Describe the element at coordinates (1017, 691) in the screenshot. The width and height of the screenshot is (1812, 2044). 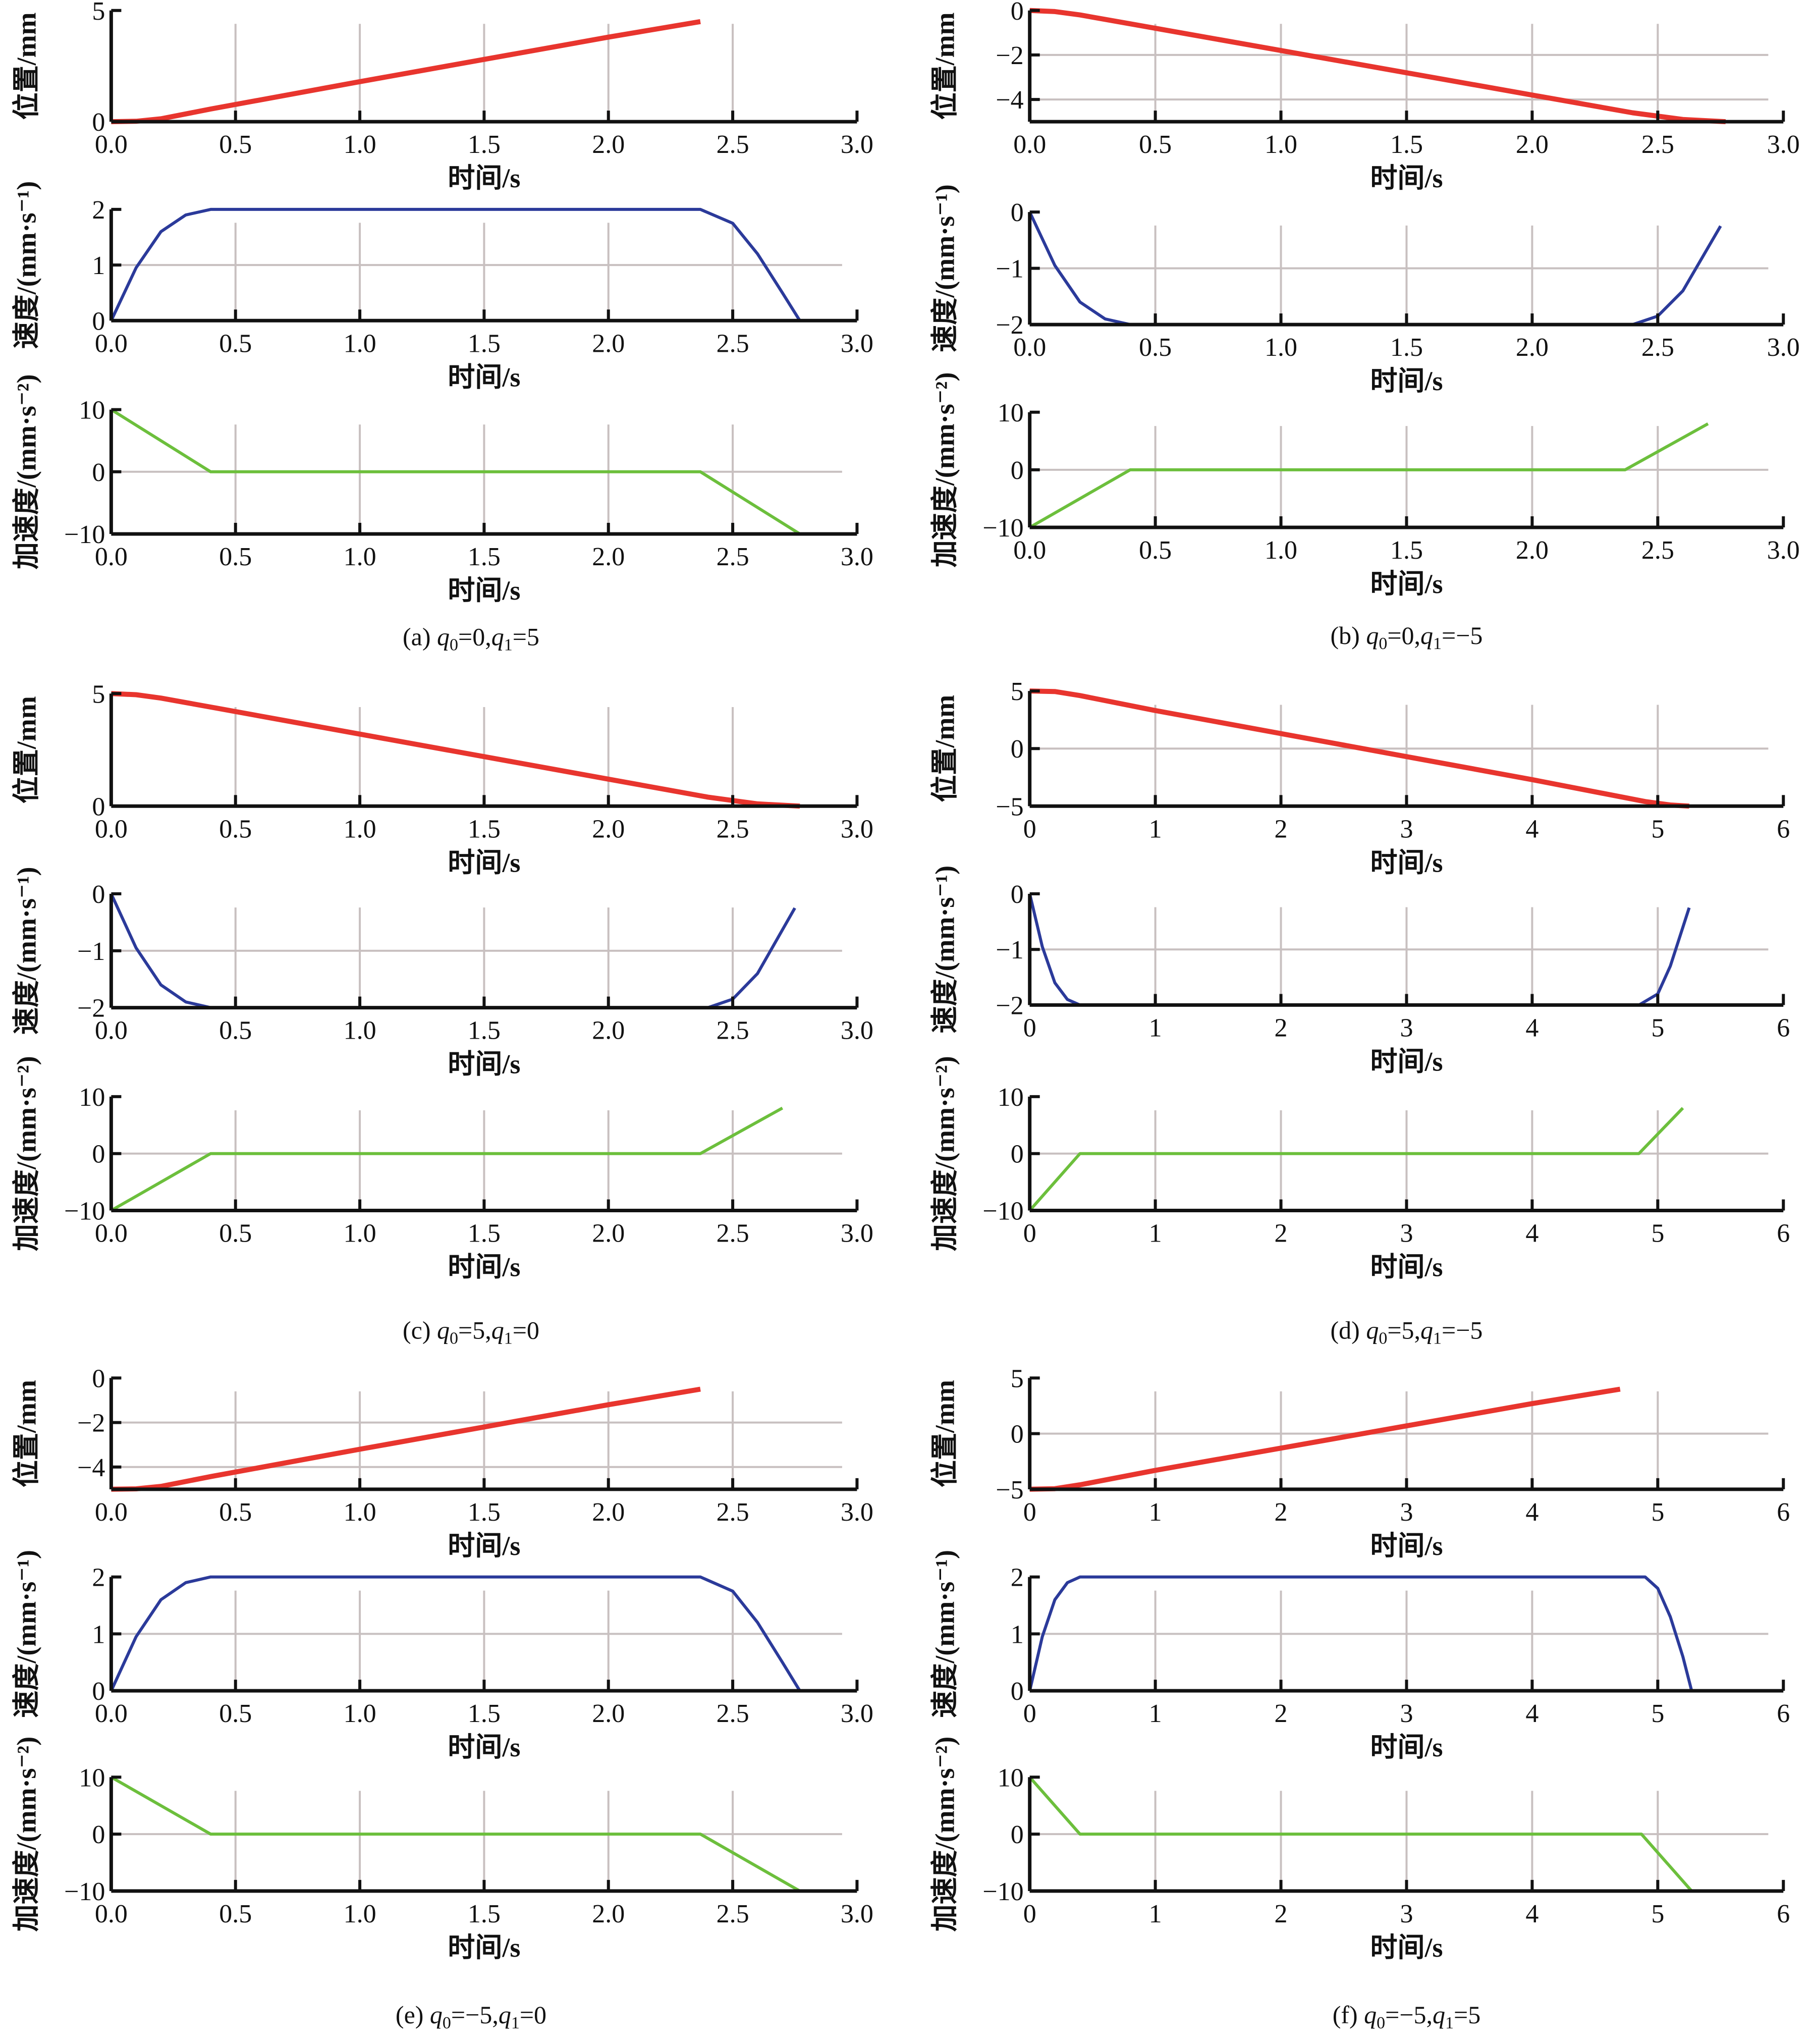
I see `y-tick-label: 5` at that location.